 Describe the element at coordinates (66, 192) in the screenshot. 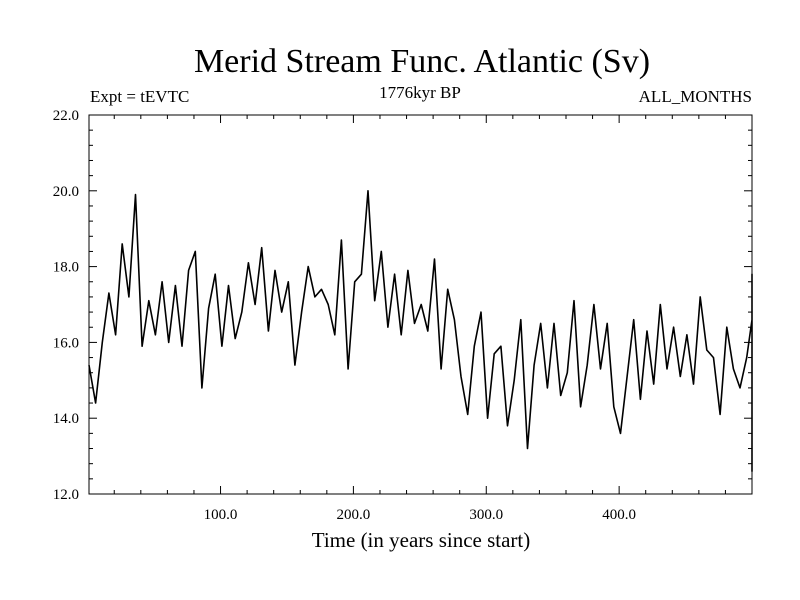

I see `y-tick-label: 20.0` at that location.